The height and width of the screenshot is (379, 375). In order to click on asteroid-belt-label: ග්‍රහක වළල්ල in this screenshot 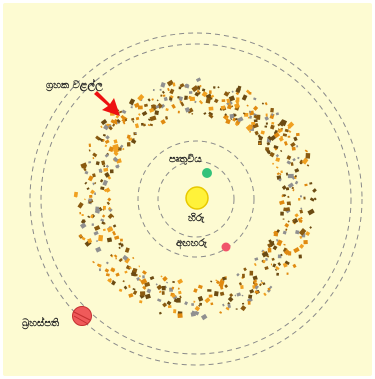, I will do `click(74, 85)`.